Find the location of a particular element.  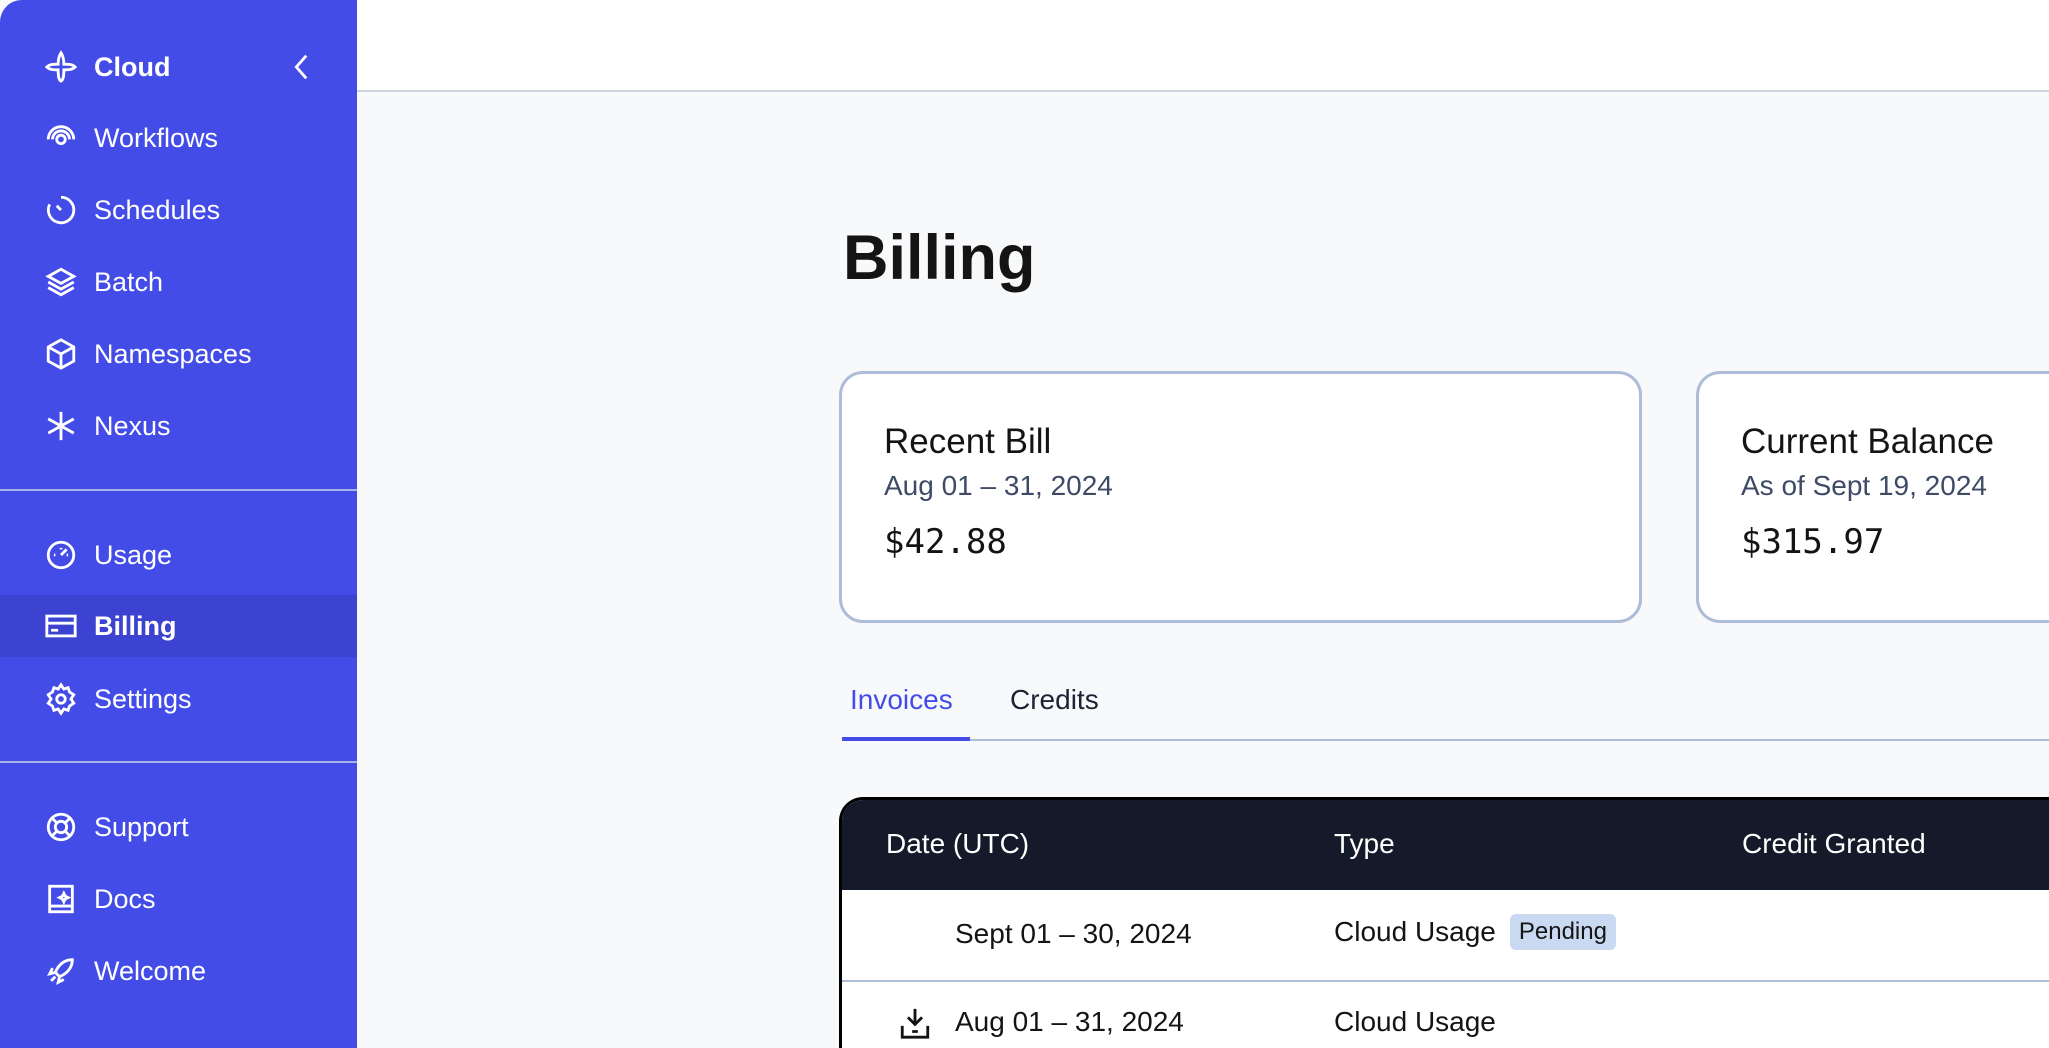

sidebar-item-support: Support is located at coordinates (178, 827).